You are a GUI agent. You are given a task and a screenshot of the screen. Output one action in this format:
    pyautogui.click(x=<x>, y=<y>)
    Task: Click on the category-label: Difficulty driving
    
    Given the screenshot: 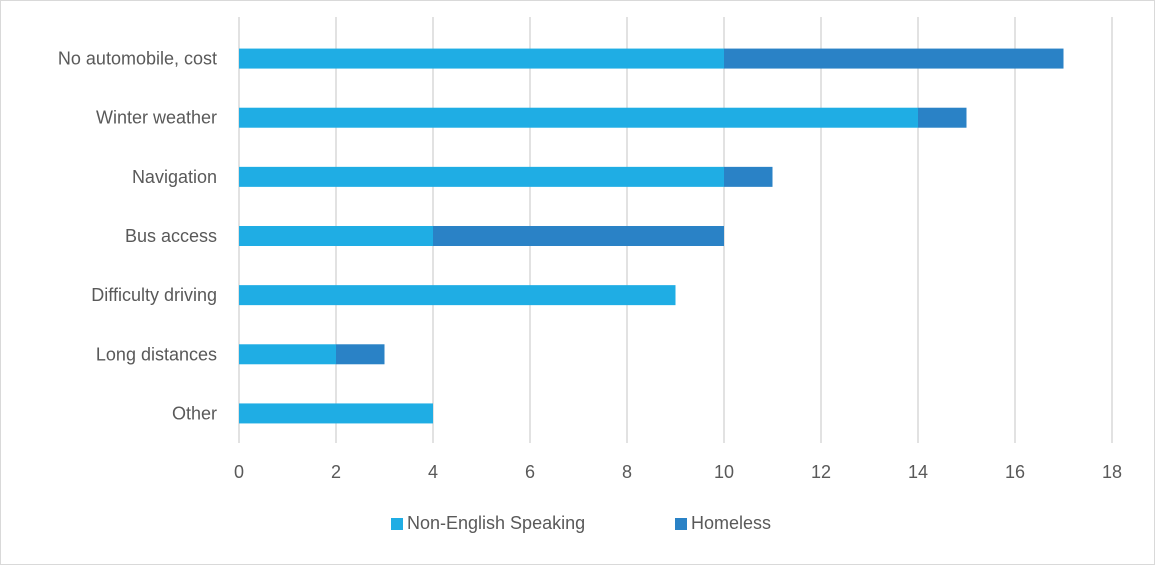 What is the action you would take?
    pyautogui.click(x=154, y=295)
    